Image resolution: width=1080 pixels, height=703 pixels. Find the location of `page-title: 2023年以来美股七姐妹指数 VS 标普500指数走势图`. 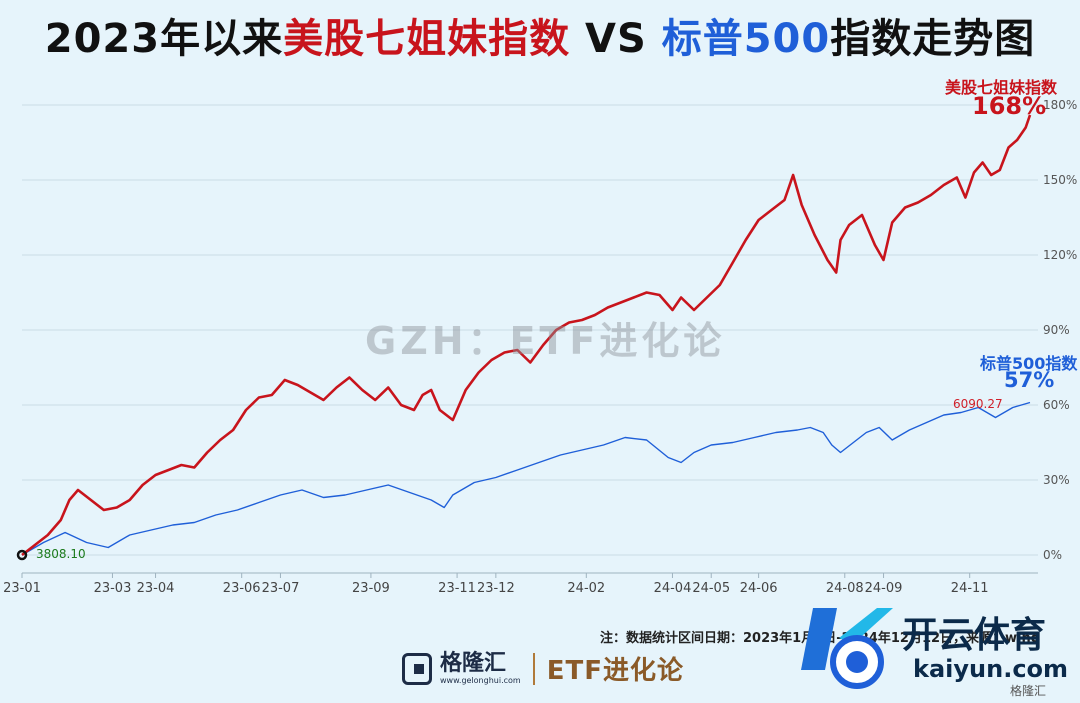

page-title: 2023年以来美股七姐妹指数 VS 标普500指数走势图 is located at coordinates (540, 35).